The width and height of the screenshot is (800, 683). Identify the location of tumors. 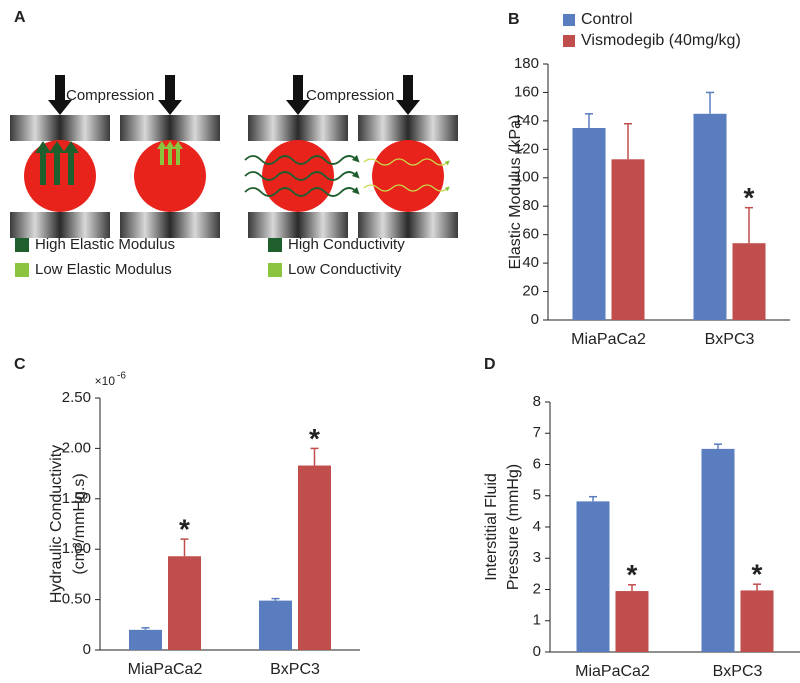
(234, 176).